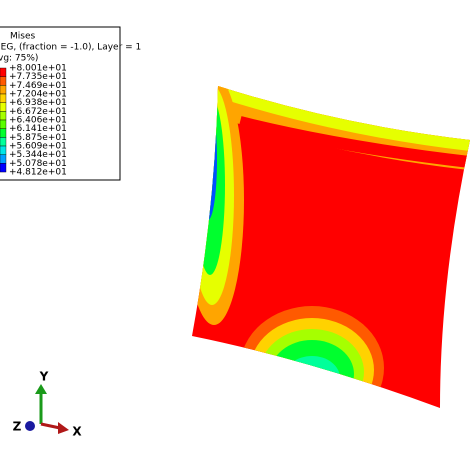 This screenshot has height=474, width=474. I want to click on x-axis-arrow, so click(50, 426).